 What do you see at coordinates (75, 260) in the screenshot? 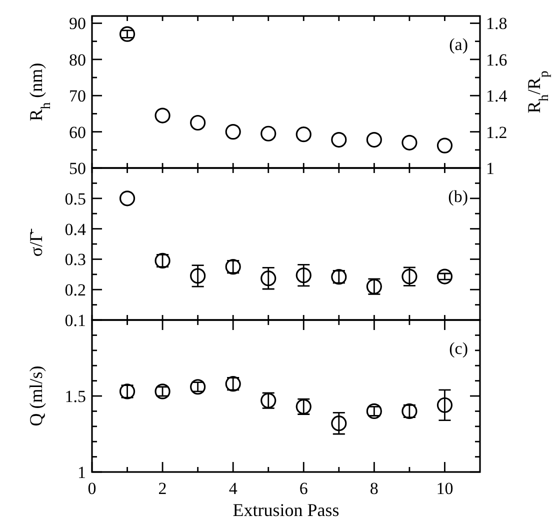
I see `y-tick-label: 0.3` at bounding box center [75, 260].